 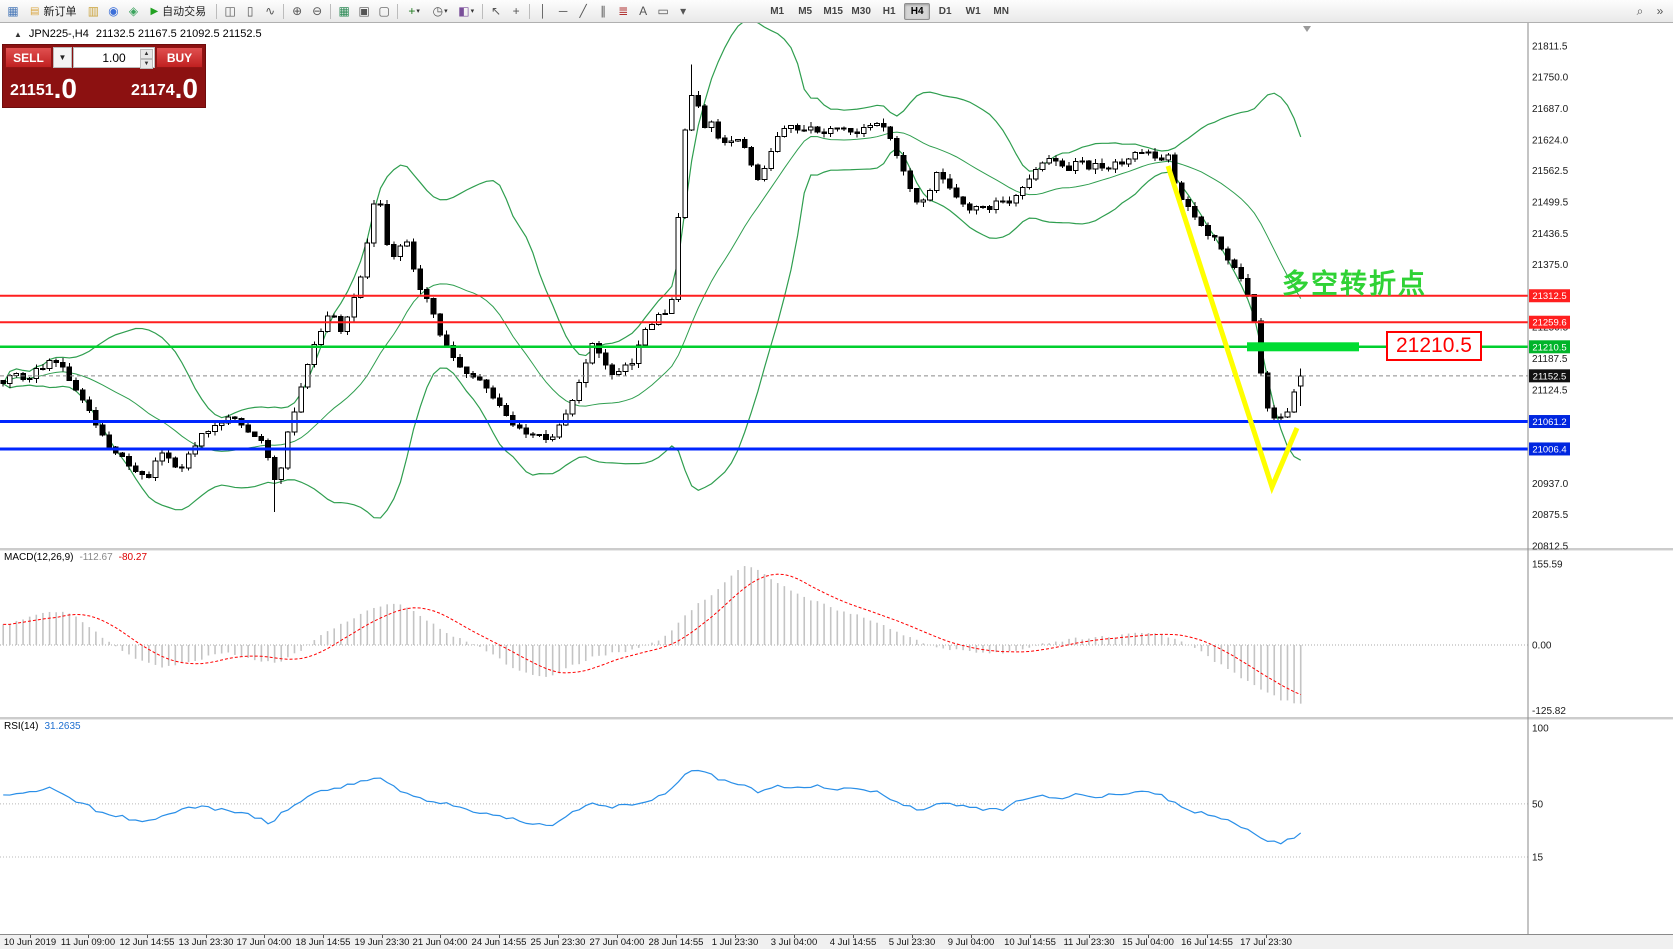 What do you see at coordinates (1303, 347) in the screenshot?
I see `support-highlight-bar` at bounding box center [1303, 347].